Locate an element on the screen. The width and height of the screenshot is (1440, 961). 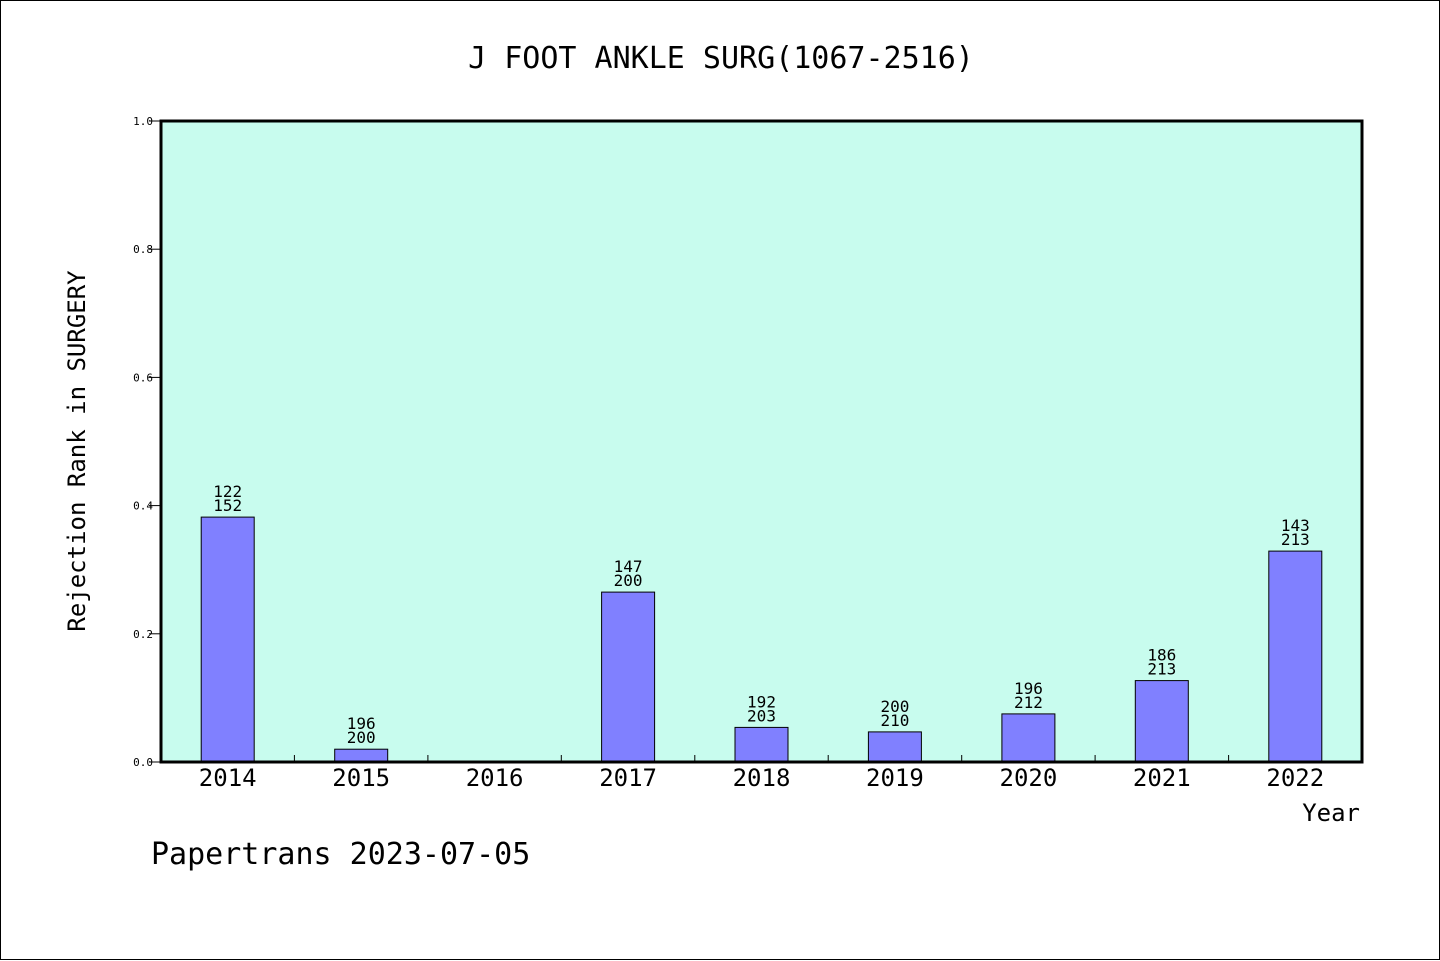
bar-label-top-2021: 186 is located at coordinates (1161, 655).